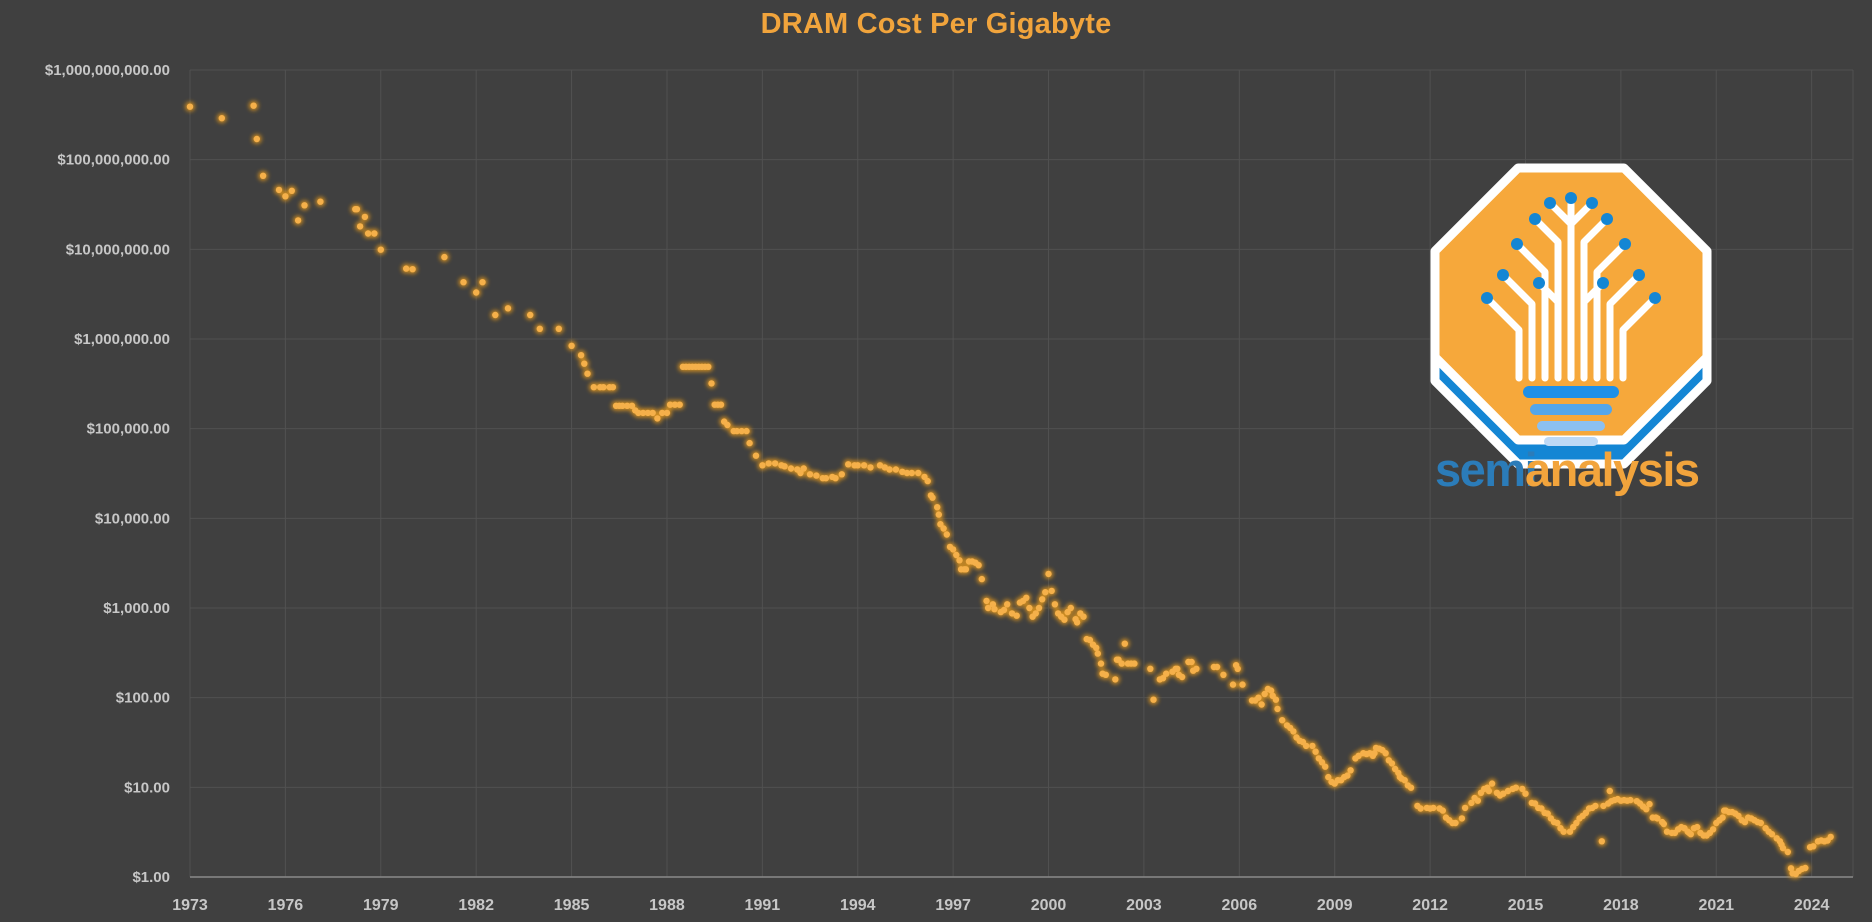 The image size is (1872, 922). Describe the element at coordinates (1571, 329) in the screenshot. I see `logo-graphic: semi analysis` at that location.